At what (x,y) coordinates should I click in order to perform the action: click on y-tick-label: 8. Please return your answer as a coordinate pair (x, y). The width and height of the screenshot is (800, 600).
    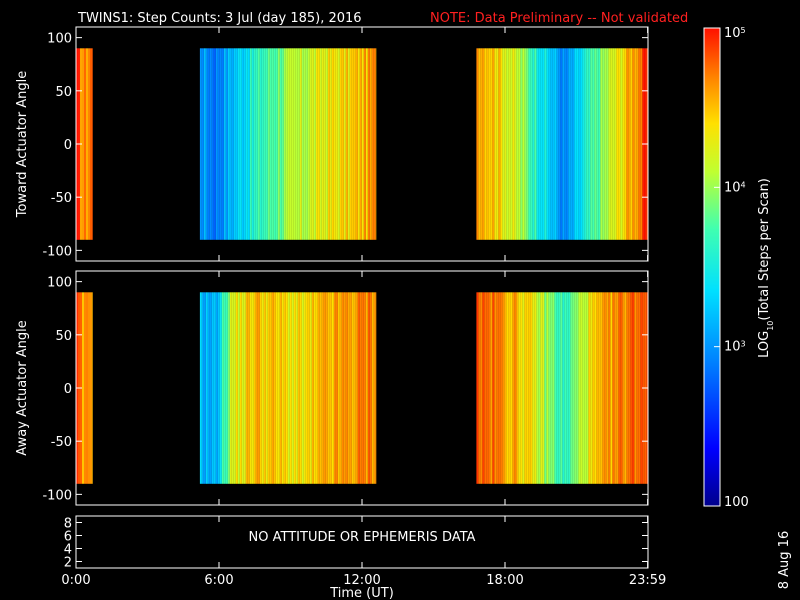
    Looking at the image, I should click on (68, 524).